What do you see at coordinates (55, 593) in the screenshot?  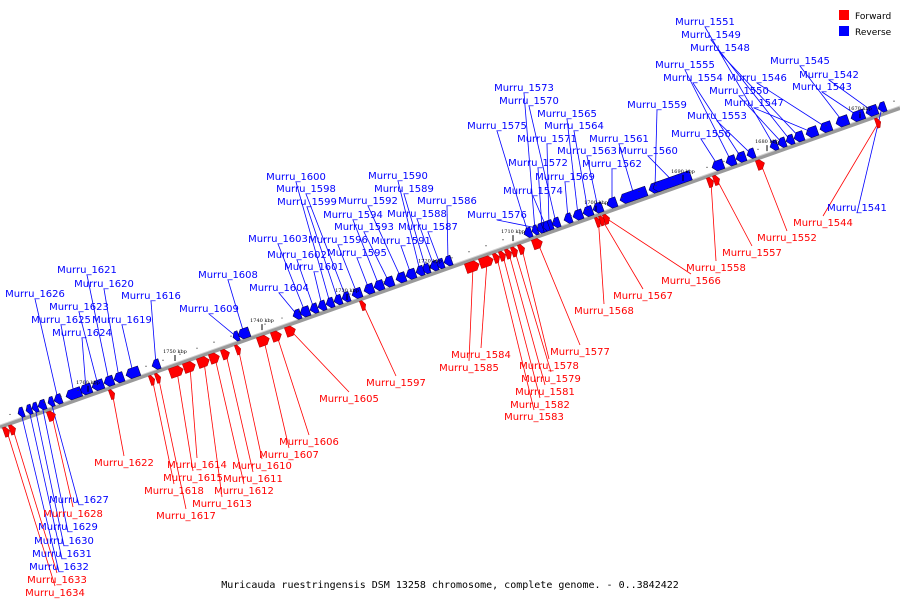 I see `gene-label-murru-1634: Murru_1634` at bounding box center [55, 593].